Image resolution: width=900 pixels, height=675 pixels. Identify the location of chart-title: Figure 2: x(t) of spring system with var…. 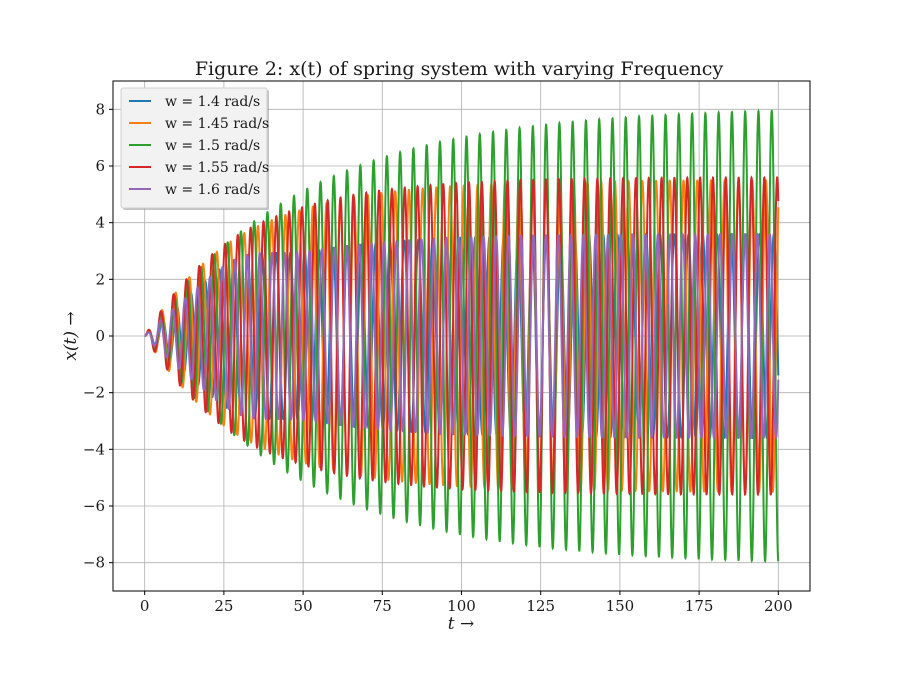
(459, 69).